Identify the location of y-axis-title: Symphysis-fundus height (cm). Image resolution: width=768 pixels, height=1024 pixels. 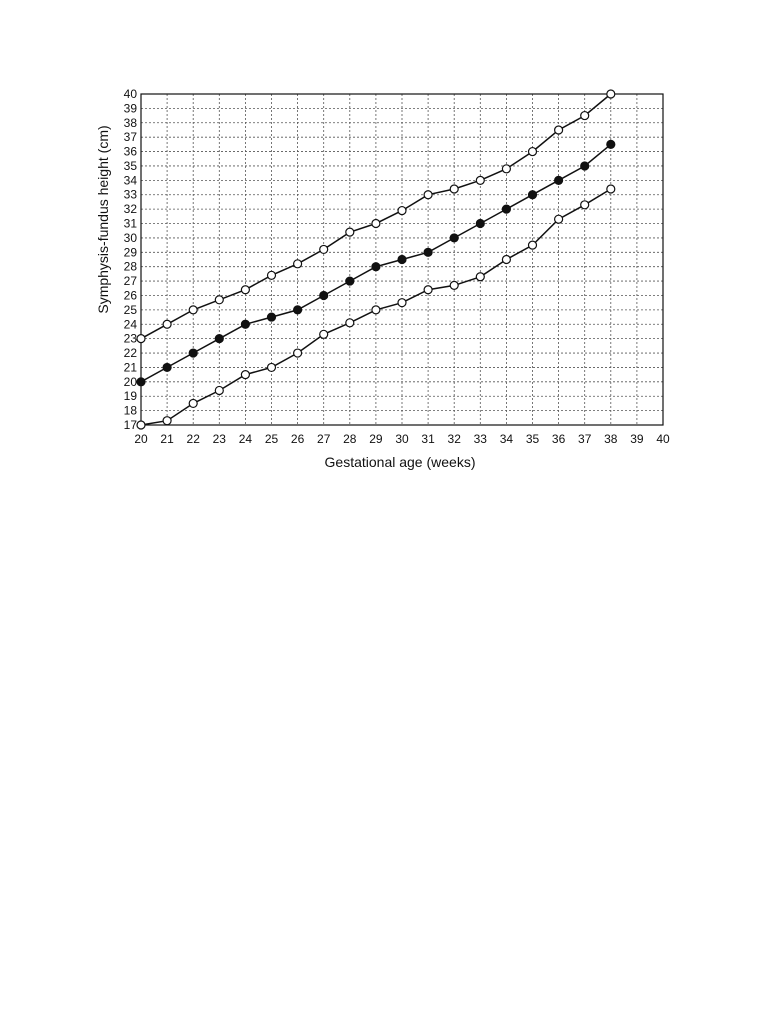
(103, 219).